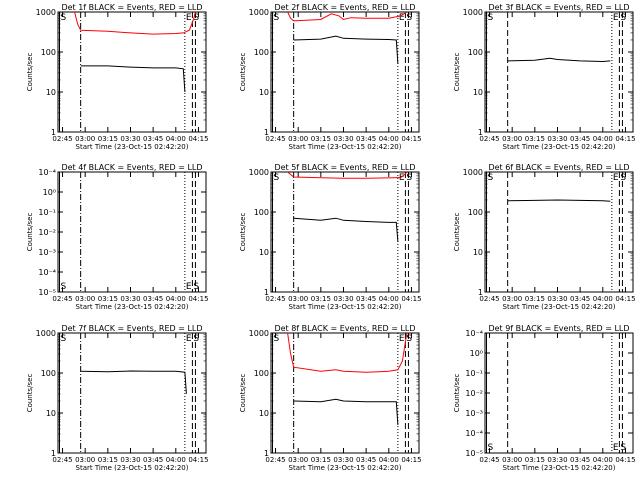 This screenshot has height=480, width=640. I want to click on y-tick-label: 10⁻², so click(474, 393).